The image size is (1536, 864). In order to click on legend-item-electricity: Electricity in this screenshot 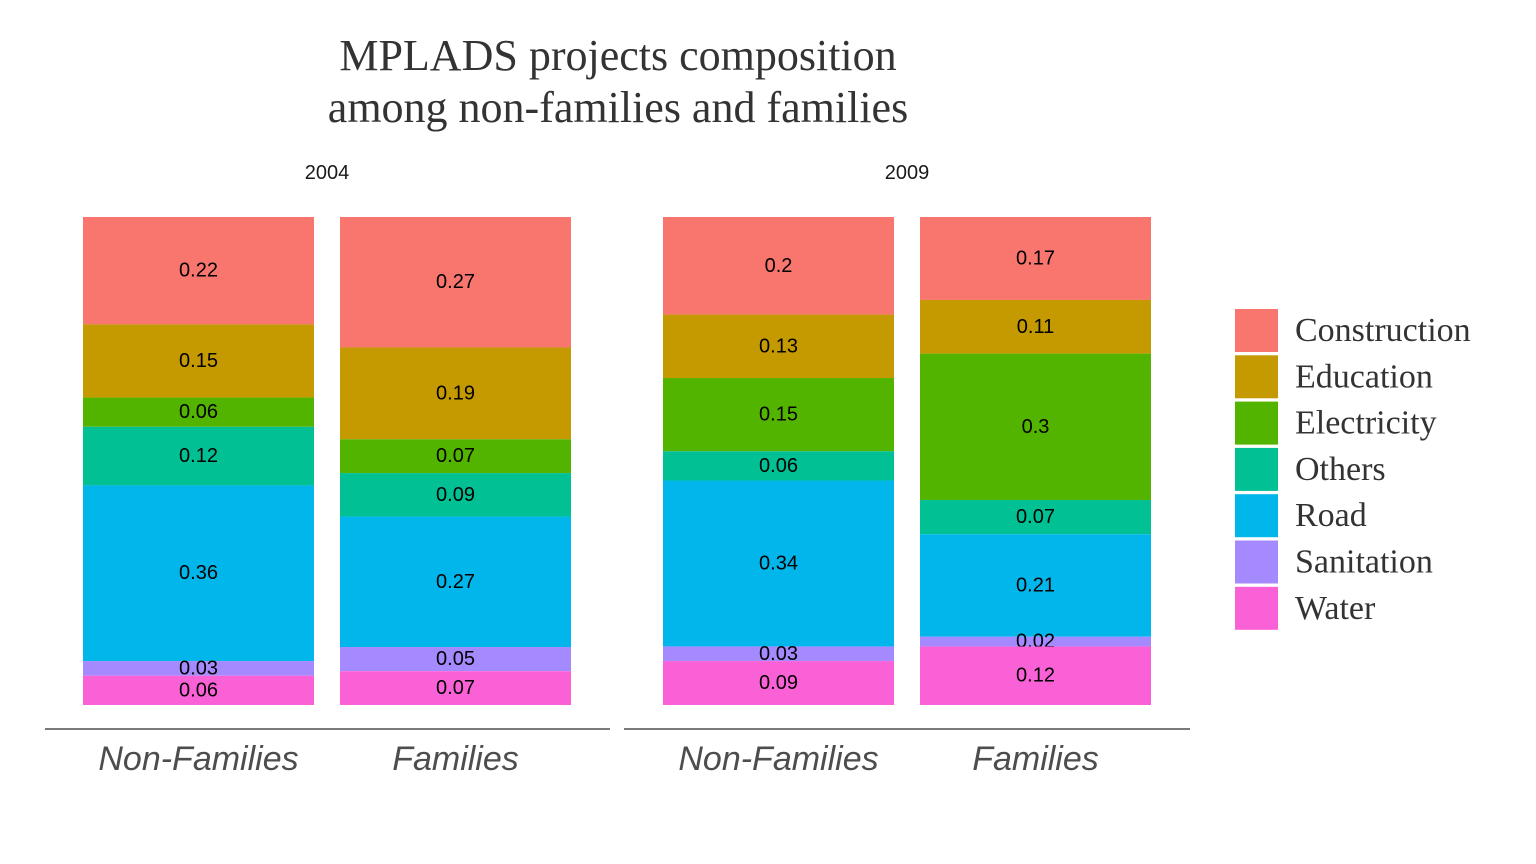, I will do `click(1336, 423)`.